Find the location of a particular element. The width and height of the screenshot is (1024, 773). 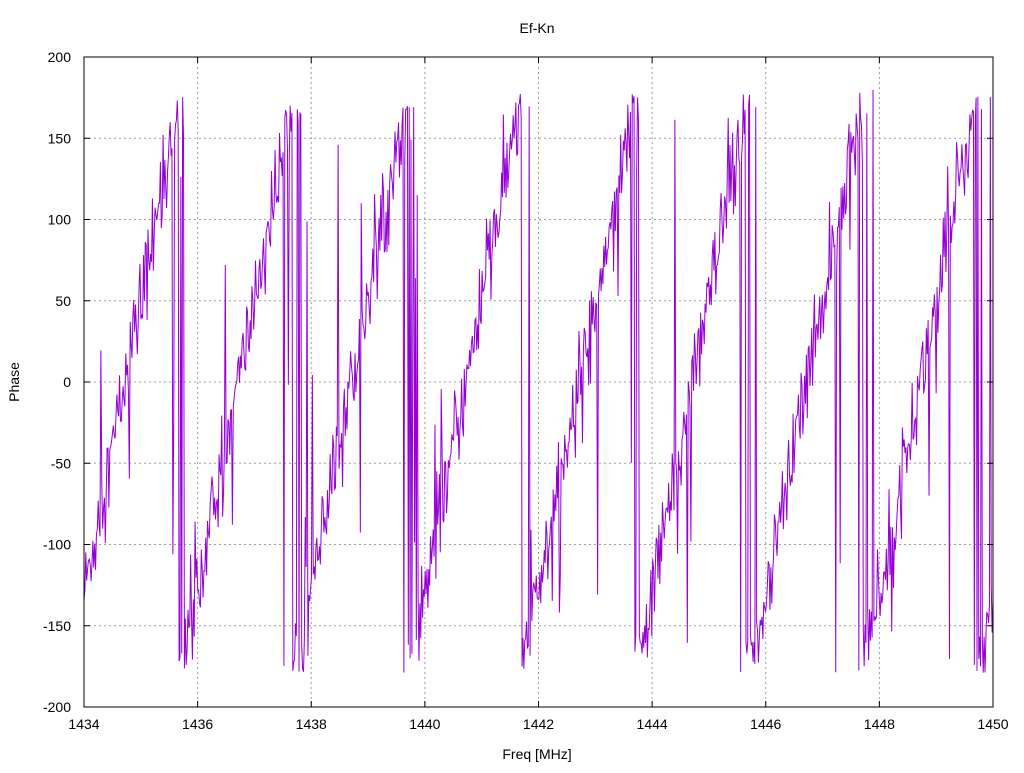

x-tick-label: 1438 is located at coordinates (311, 724).